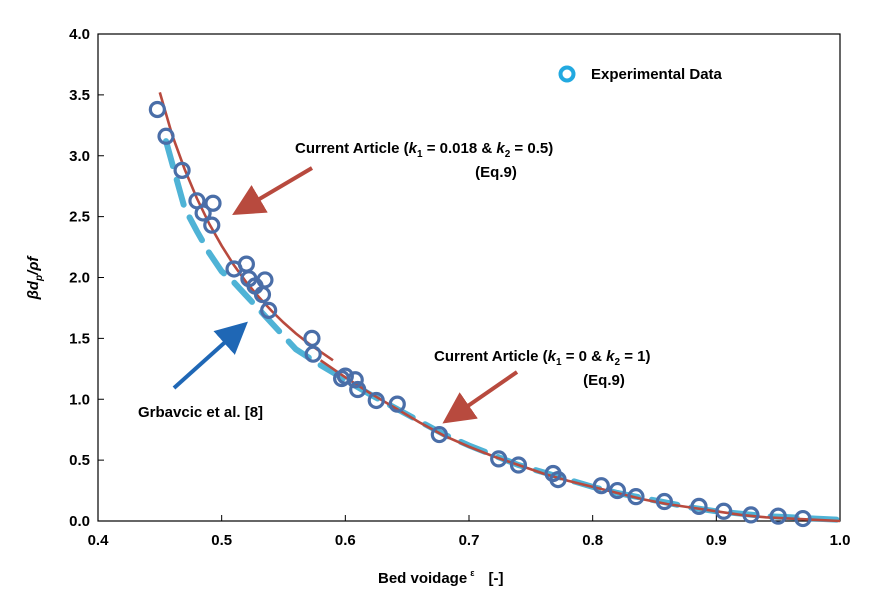 The height and width of the screenshot is (590, 890). What do you see at coordinates (273, 191) in the screenshot?
I see `annotation-1-arrow` at bounding box center [273, 191].